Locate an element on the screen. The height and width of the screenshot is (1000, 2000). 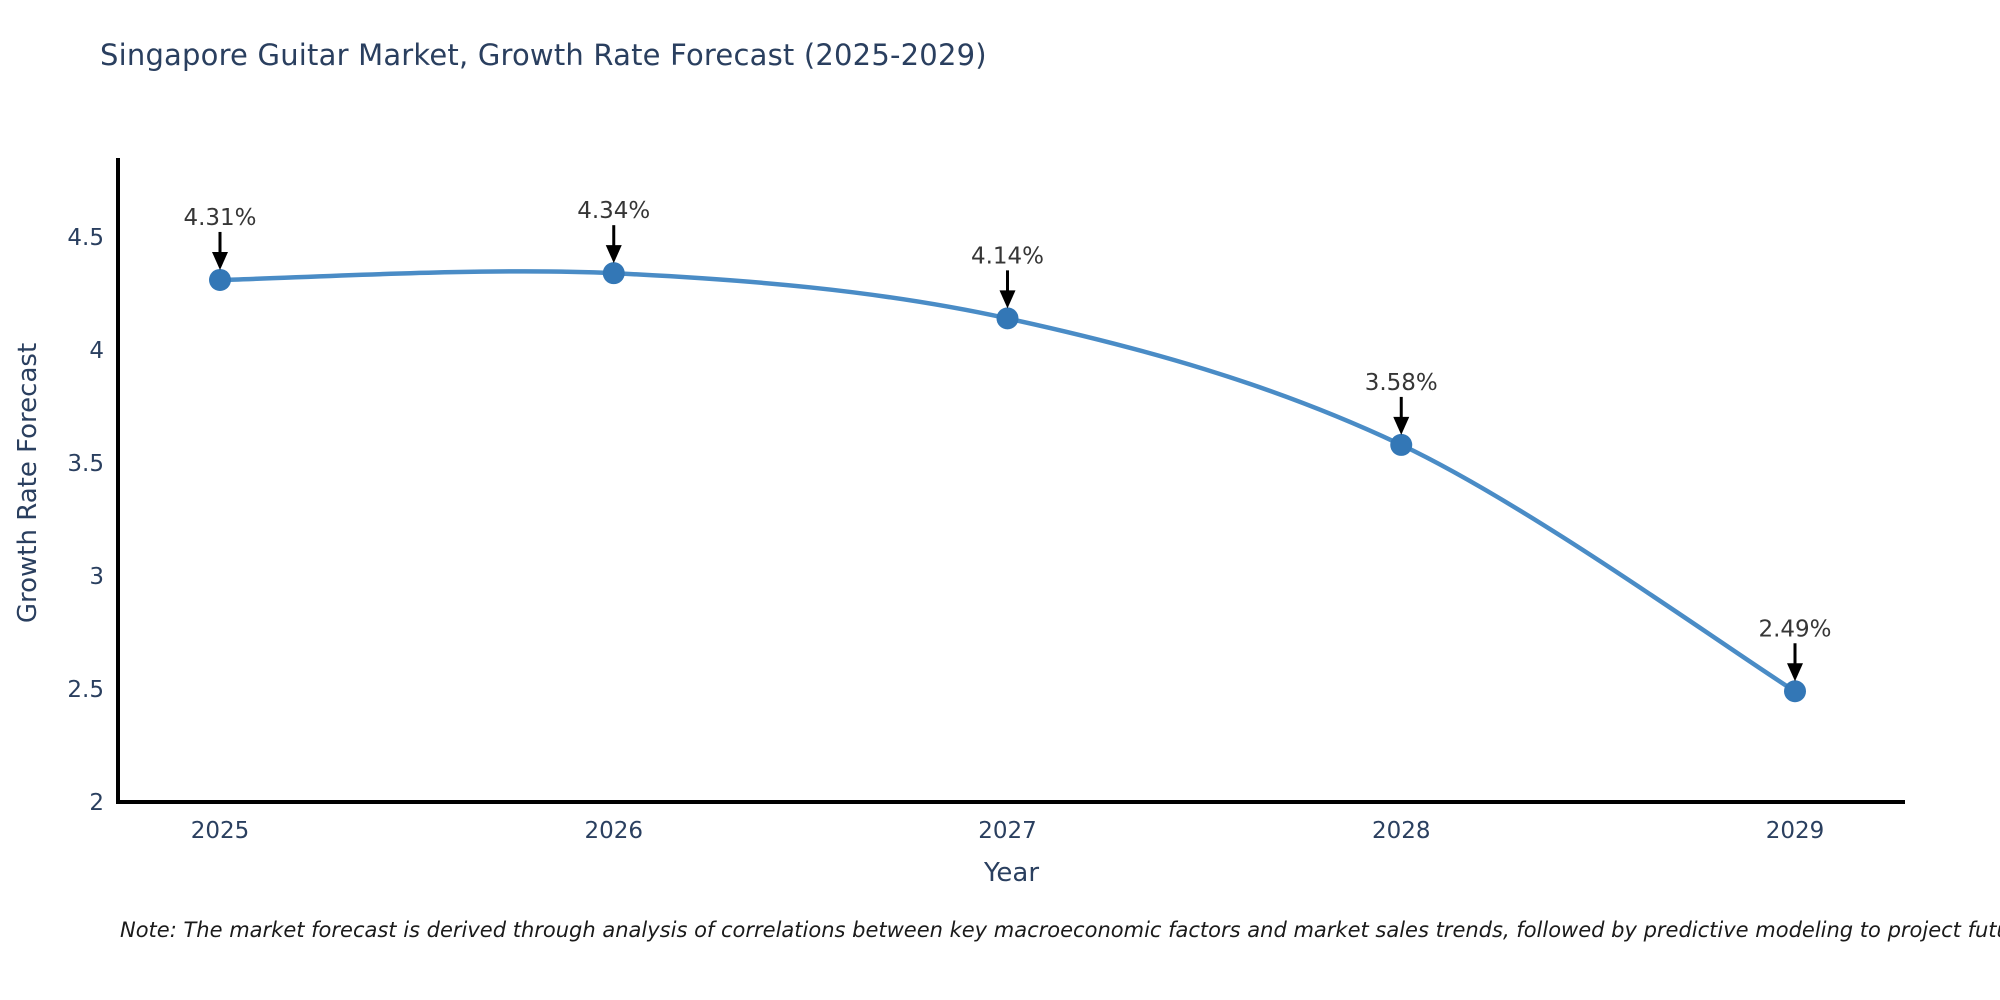
y-tick-label: 2 is located at coordinates (96, 803).